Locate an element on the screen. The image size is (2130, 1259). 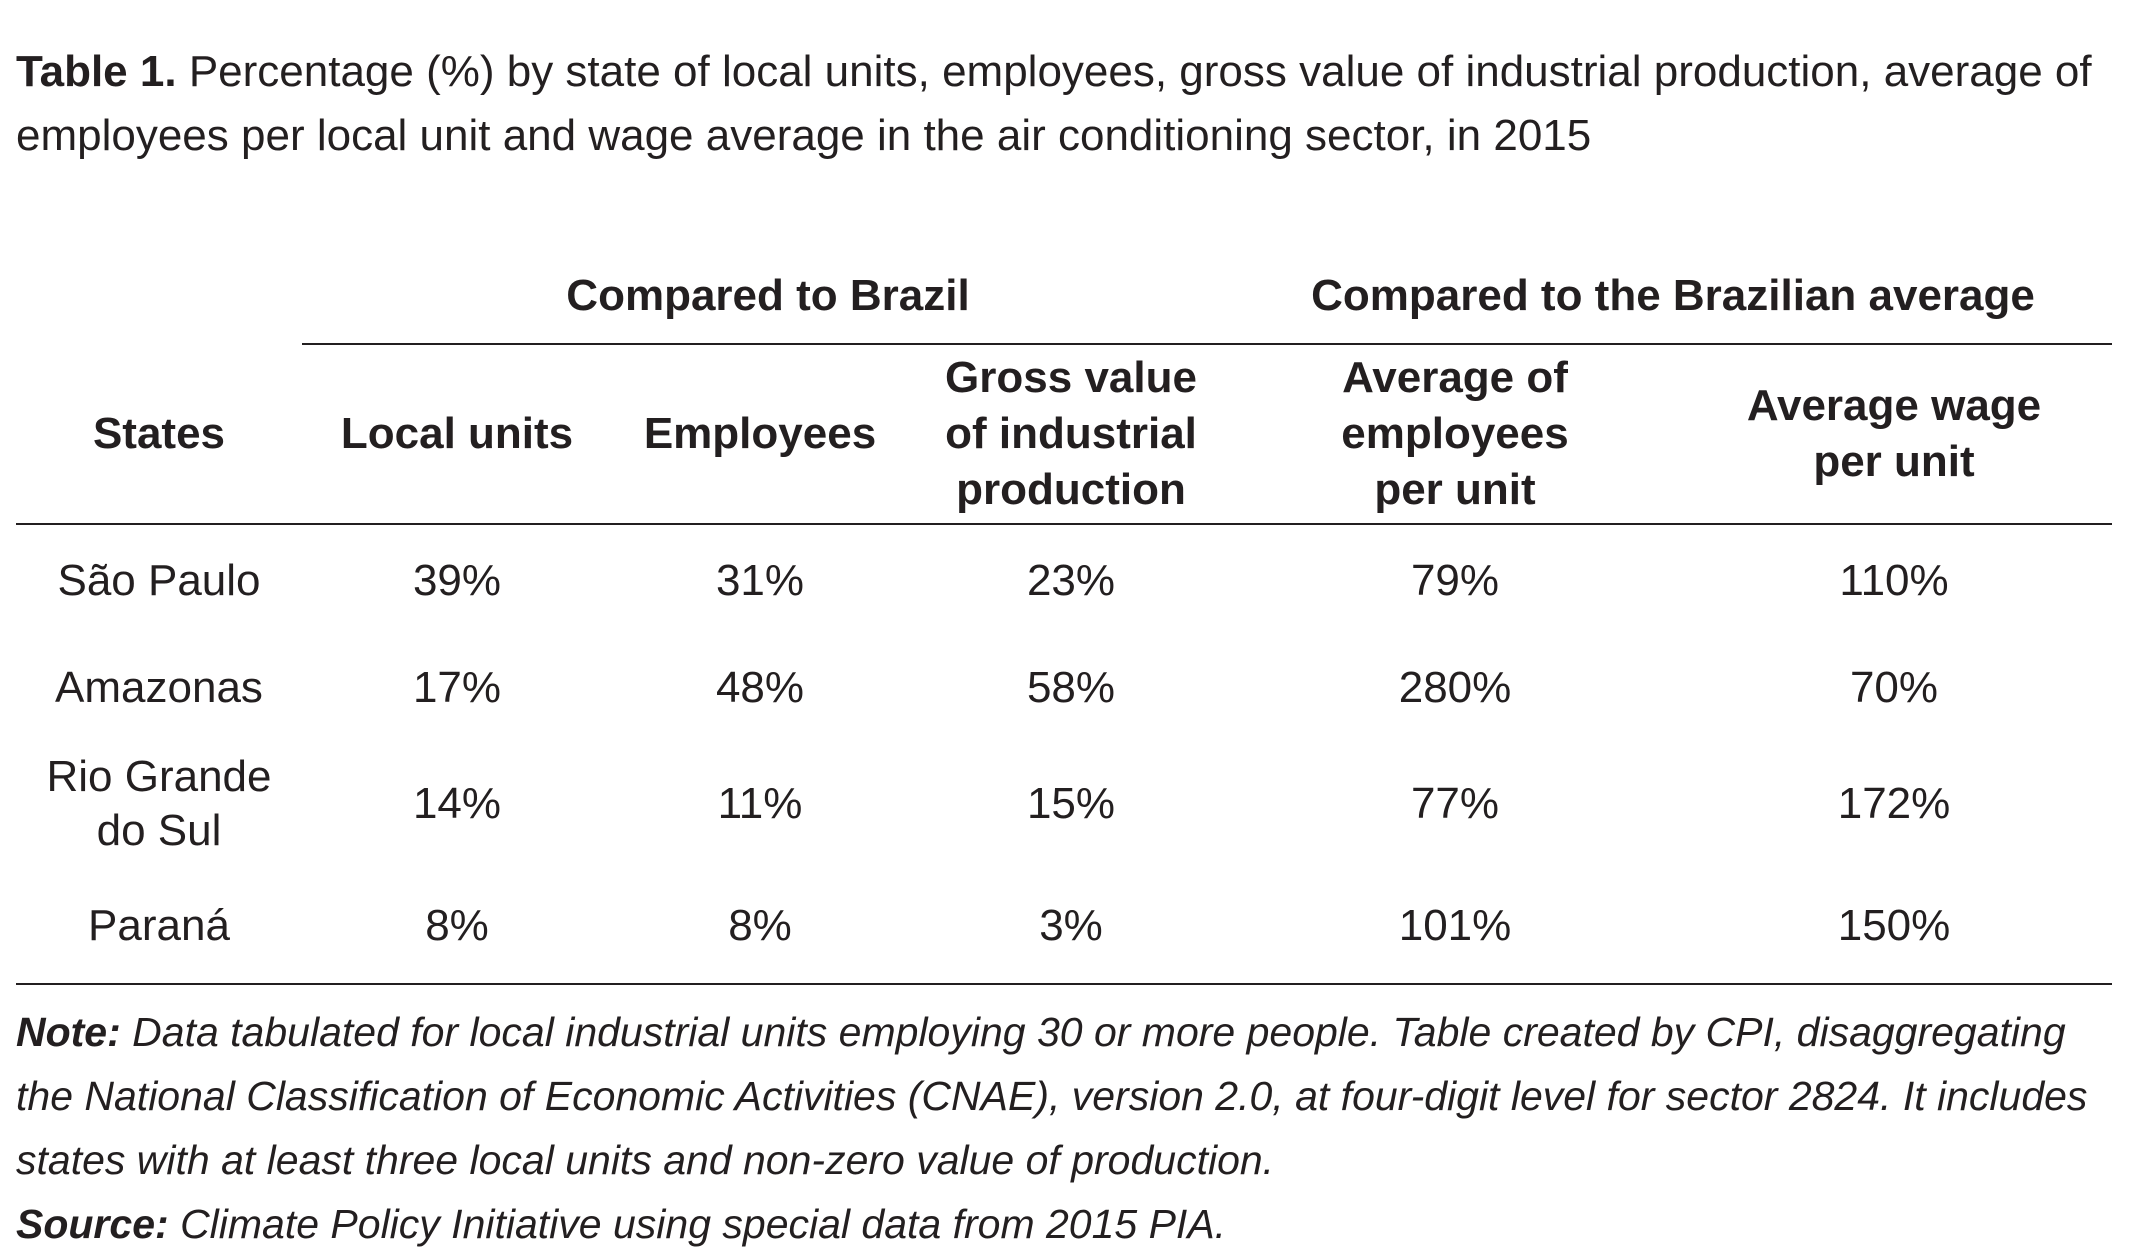
cell-local-units: 14% is located at coordinates (457, 803).